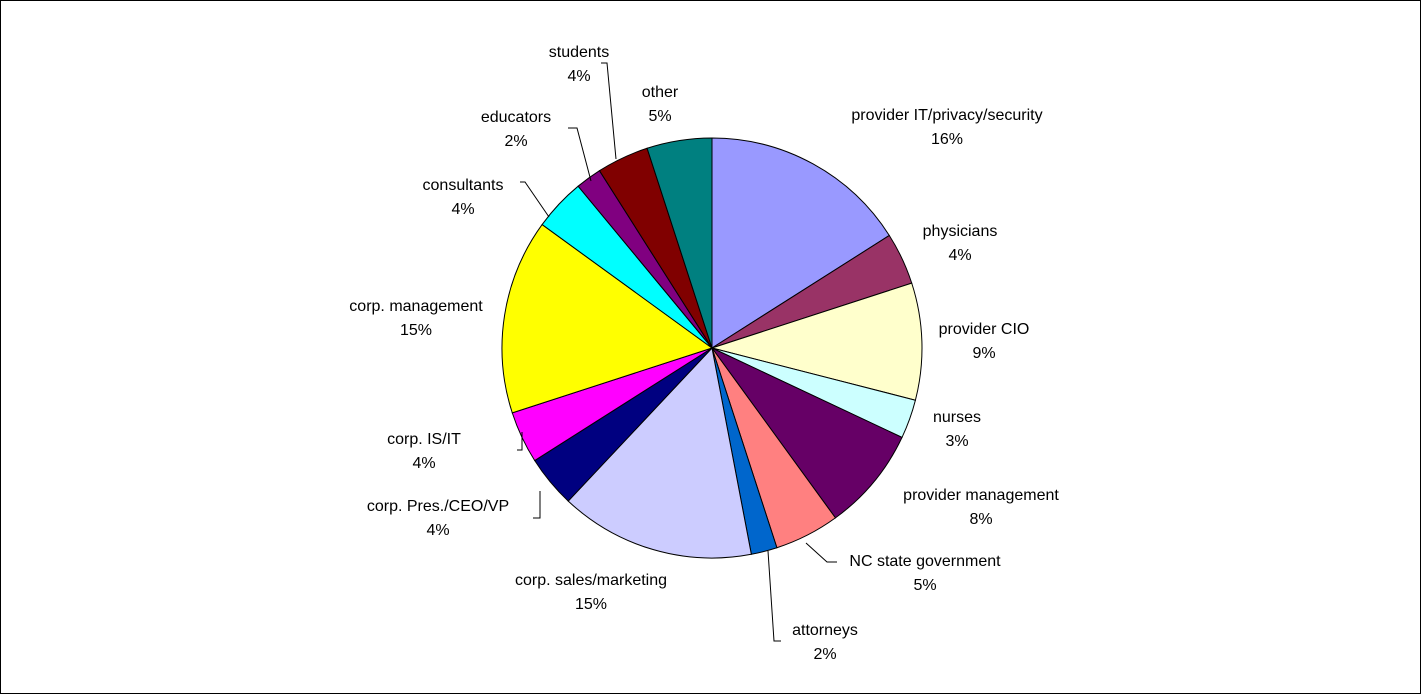 The width and height of the screenshot is (1421, 695). Describe the element at coordinates (816, 341) in the screenshot. I see `pie-slice-provider-cio` at that location.